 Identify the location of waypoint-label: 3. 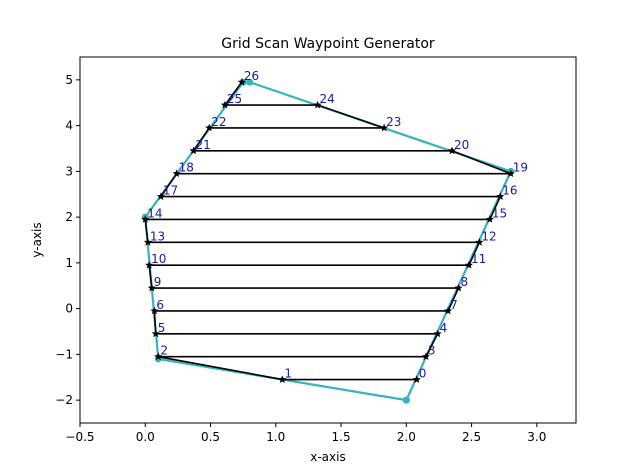
(432, 351).